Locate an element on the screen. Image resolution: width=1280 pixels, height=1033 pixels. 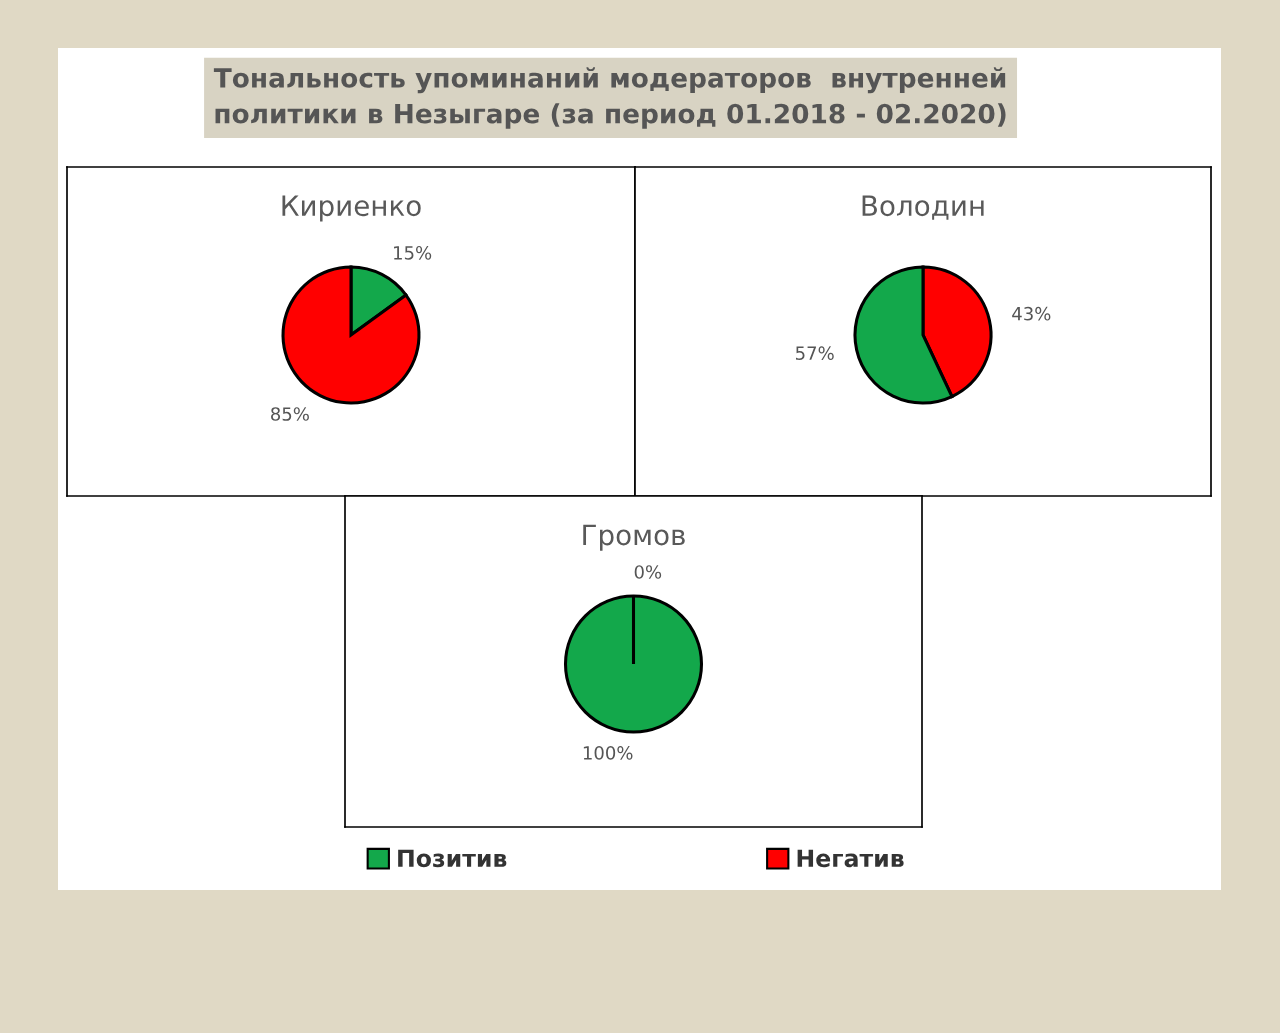
data-label: 15% is located at coordinates (413, 253).